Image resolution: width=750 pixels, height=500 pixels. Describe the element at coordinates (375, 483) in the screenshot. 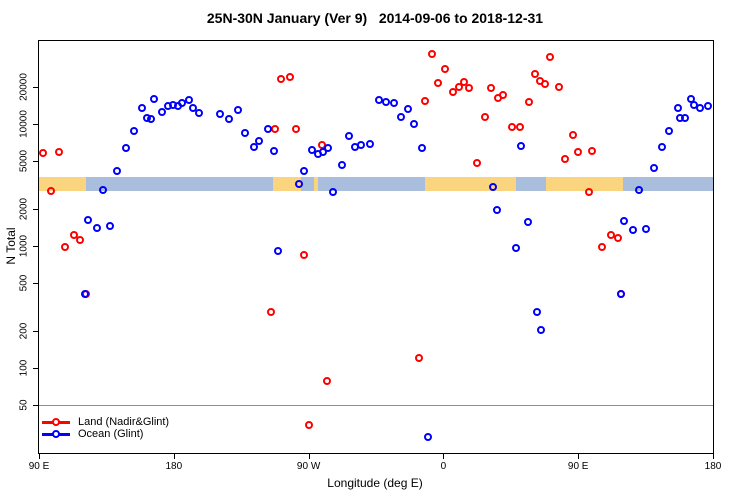

I see `x-axis-title: Longitude (deg E)` at that location.